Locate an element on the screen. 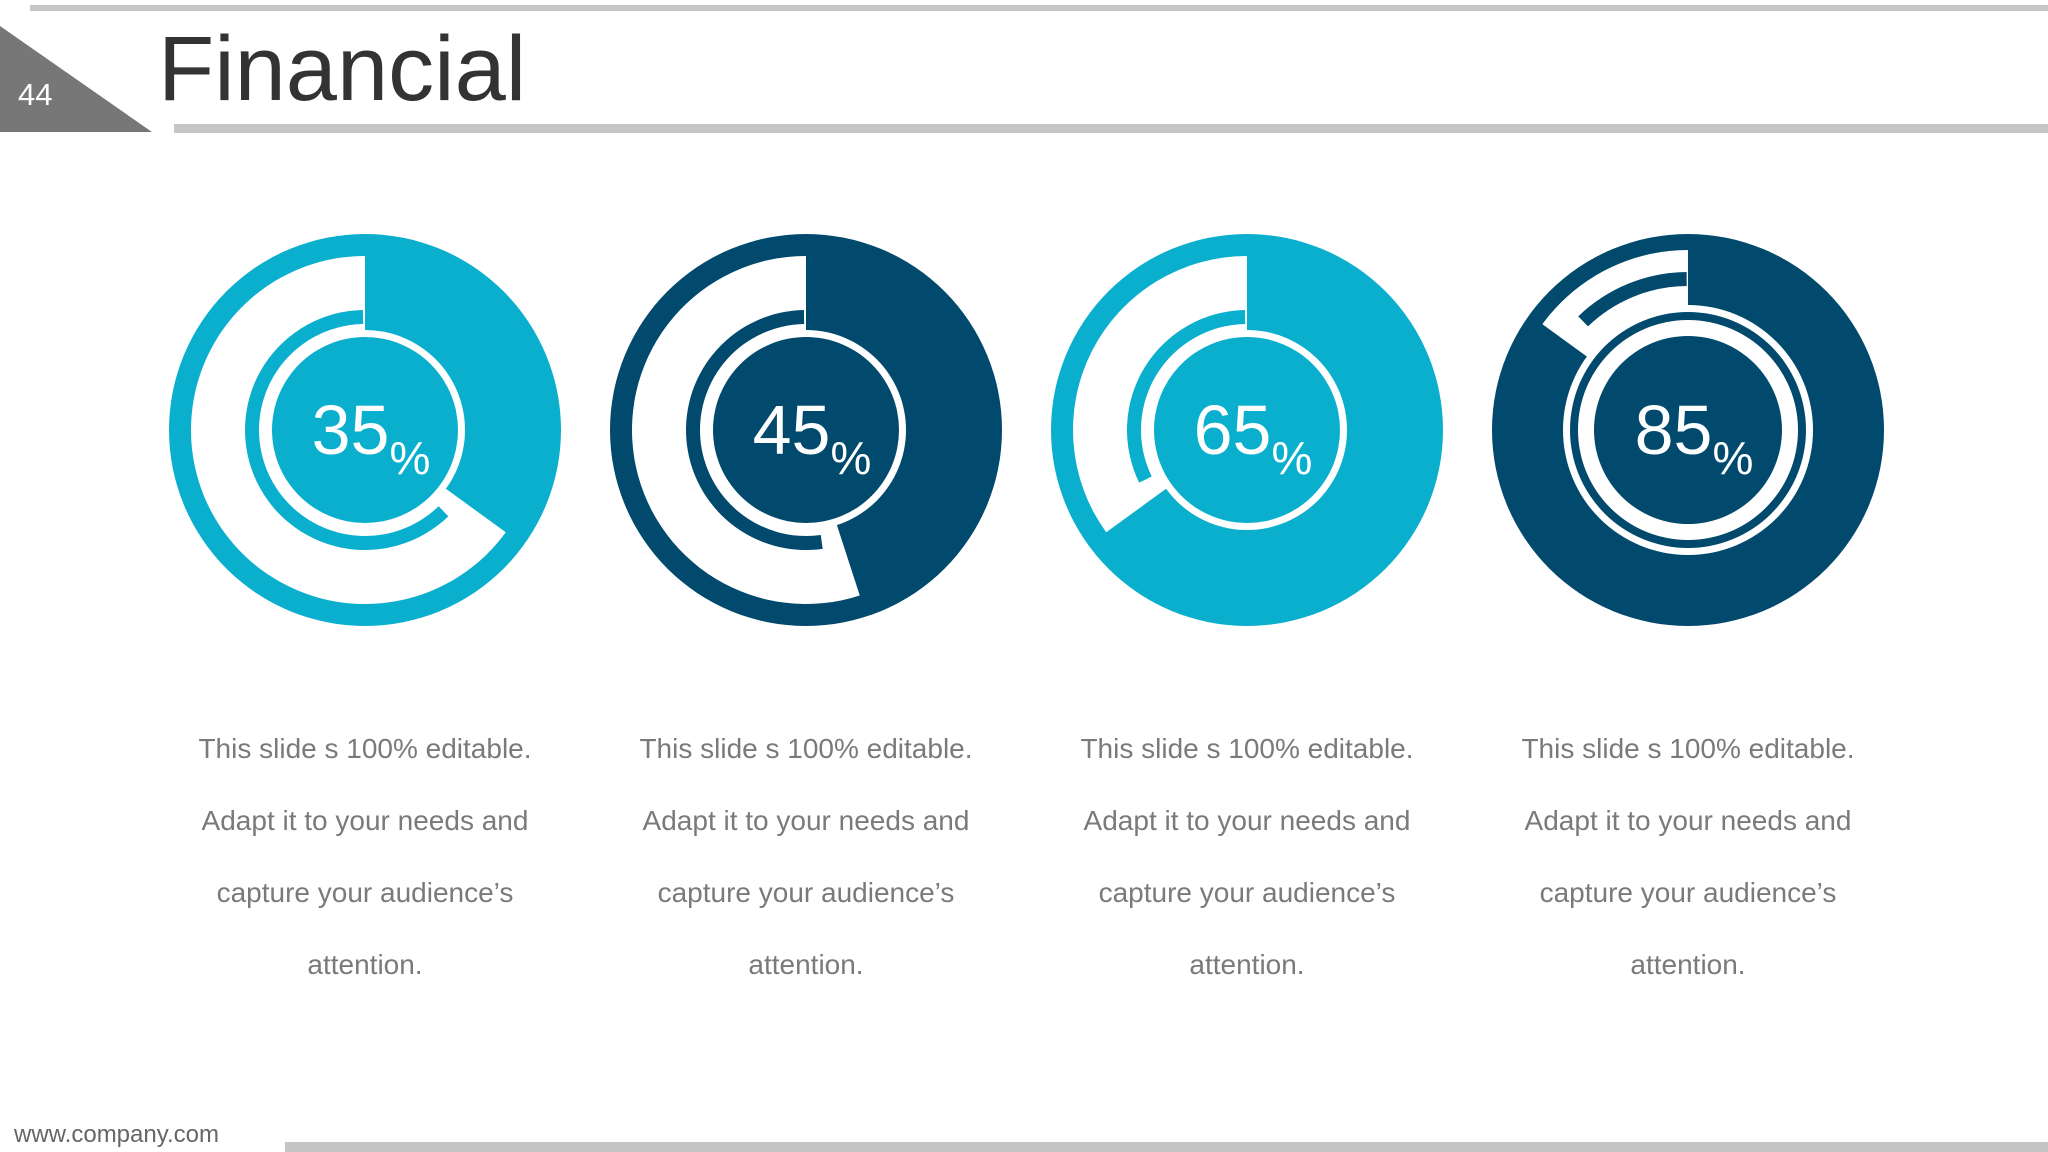 The image size is (2048, 1152). gauge-value-label: 85% is located at coordinates (1694, 435).